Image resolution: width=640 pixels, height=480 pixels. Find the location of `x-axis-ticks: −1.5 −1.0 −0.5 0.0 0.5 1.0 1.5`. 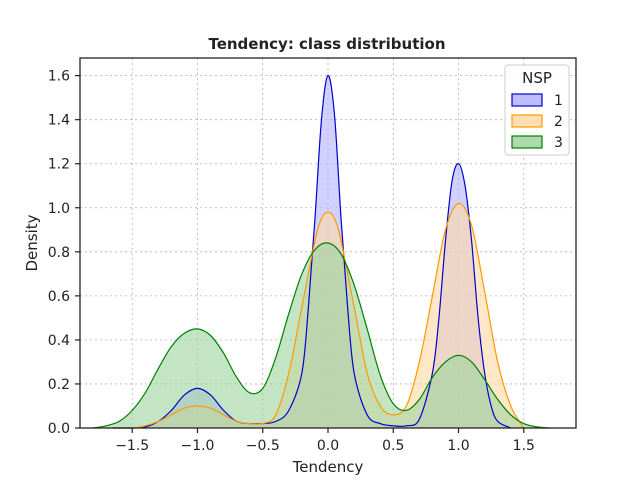

x-axis-ticks: −1.5 −1.0 −0.5 0.0 0.5 1.0 1.5 is located at coordinates (325, 441).